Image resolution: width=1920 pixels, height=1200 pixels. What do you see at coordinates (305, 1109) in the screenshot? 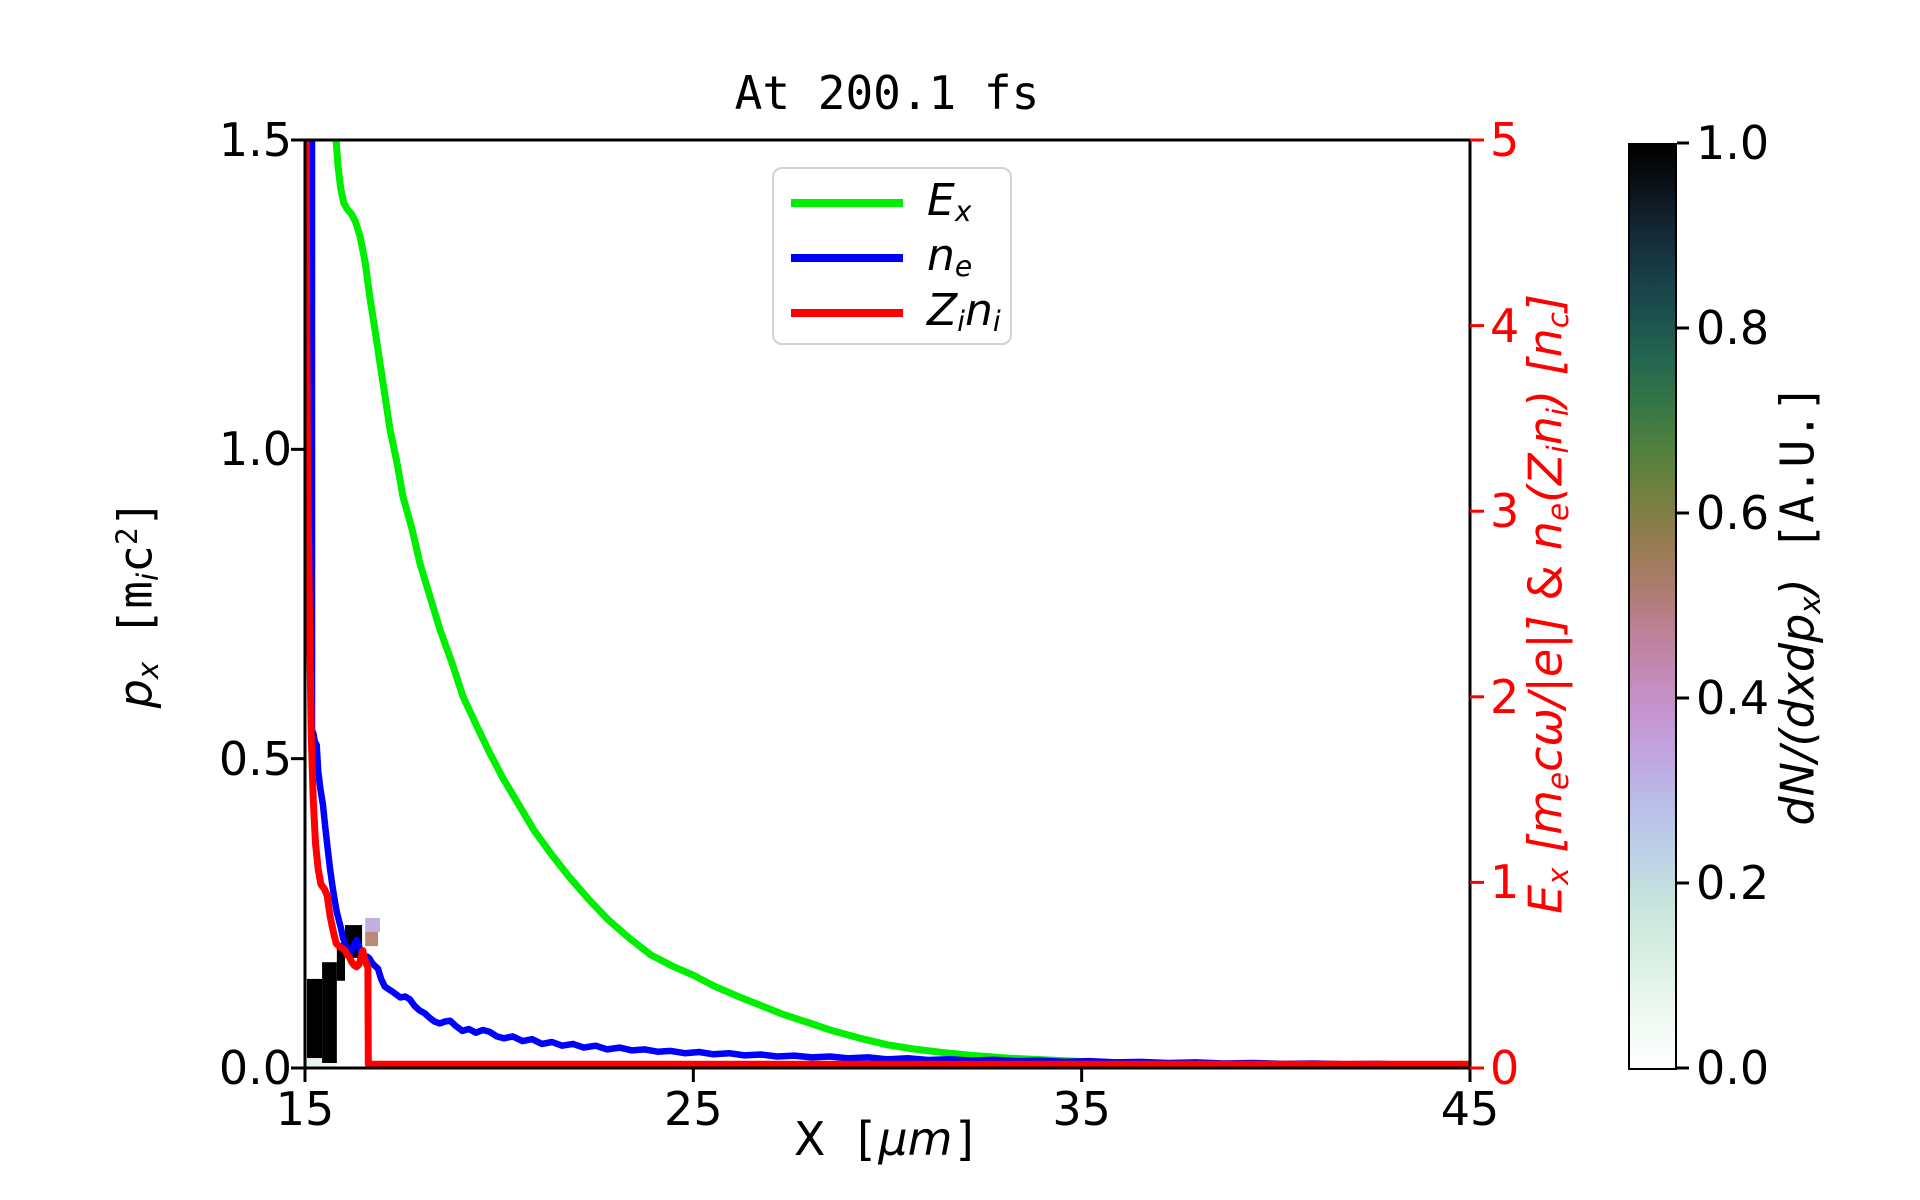
I see `x-tick-label: 15` at bounding box center [305, 1109].